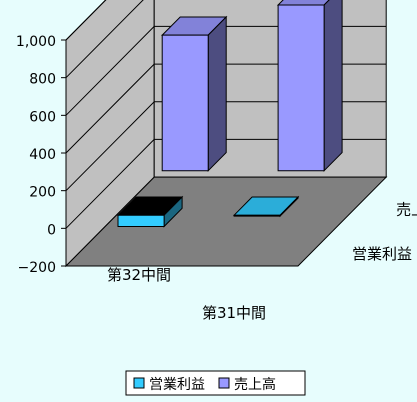 The image size is (417, 402). I want to click on x-tick-label: 第31中間, so click(234, 313).